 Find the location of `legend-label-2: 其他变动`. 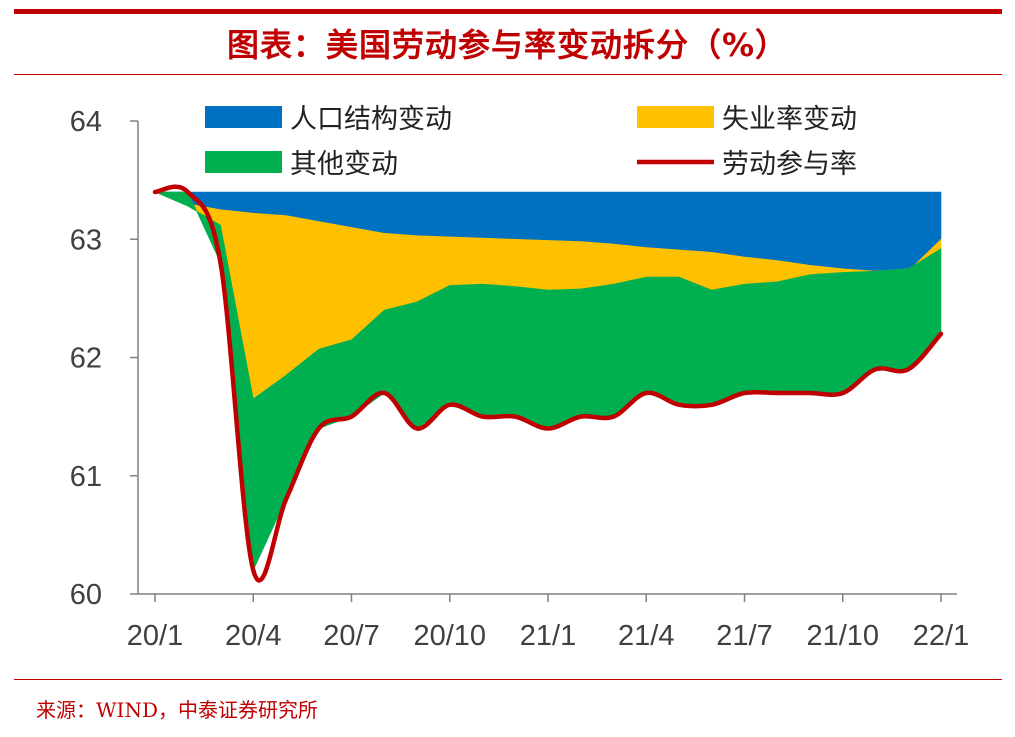

legend-label-2: 其他变动 is located at coordinates (344, 164).